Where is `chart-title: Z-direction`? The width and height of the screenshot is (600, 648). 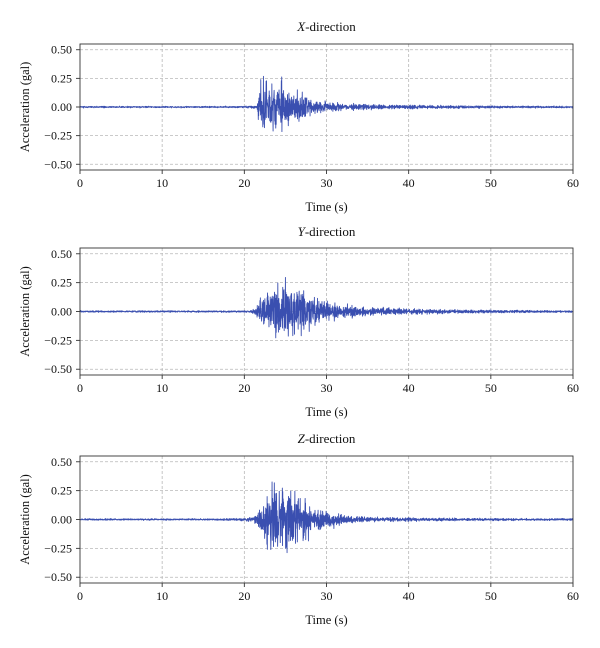 chart-title: Z-direction is located at coordinates (327, 438).